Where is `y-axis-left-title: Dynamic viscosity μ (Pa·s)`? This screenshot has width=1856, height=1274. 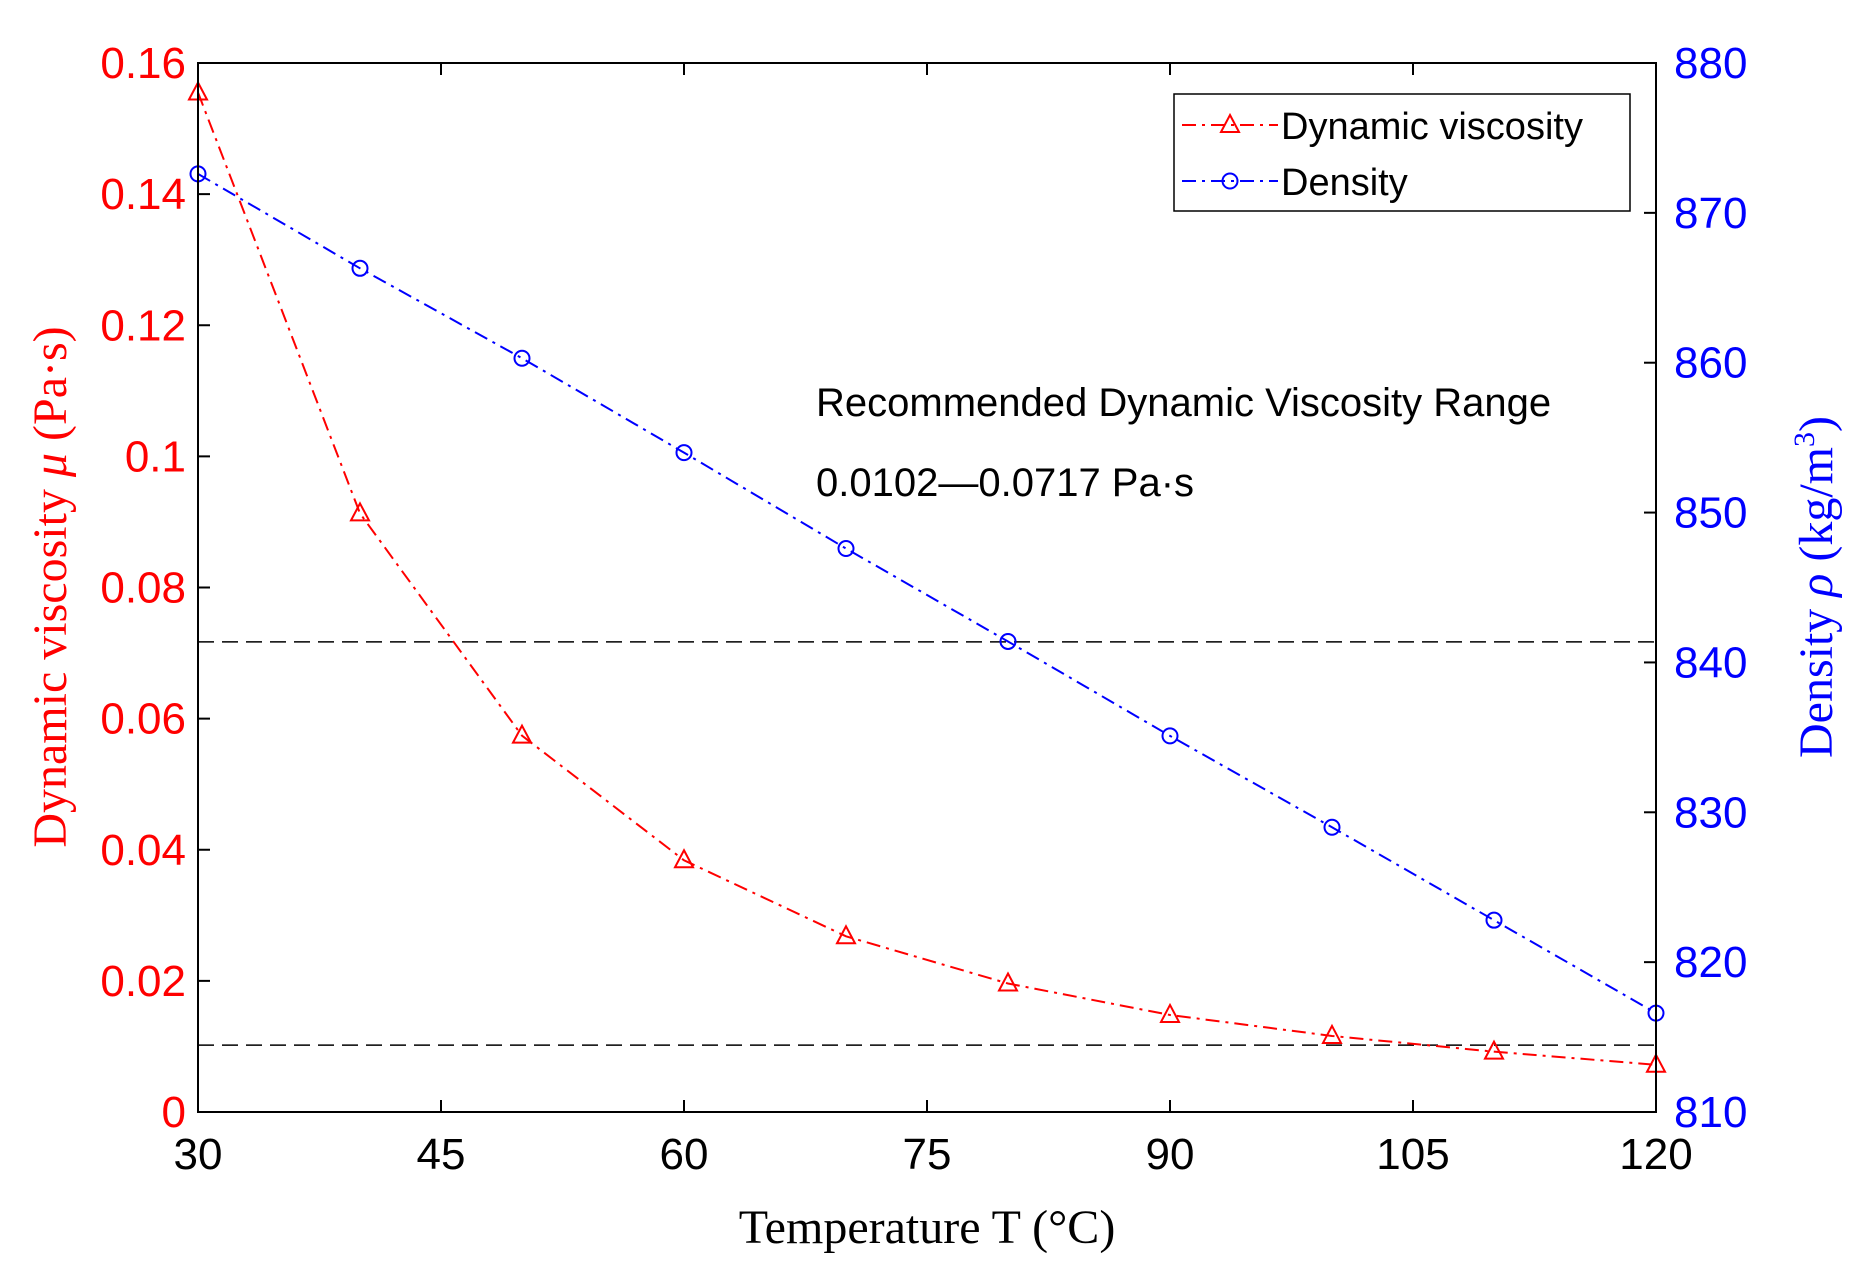 y-axis-left-title: Dynamic viscosity μ (Pa·s) is located at coordinates (50, 586).